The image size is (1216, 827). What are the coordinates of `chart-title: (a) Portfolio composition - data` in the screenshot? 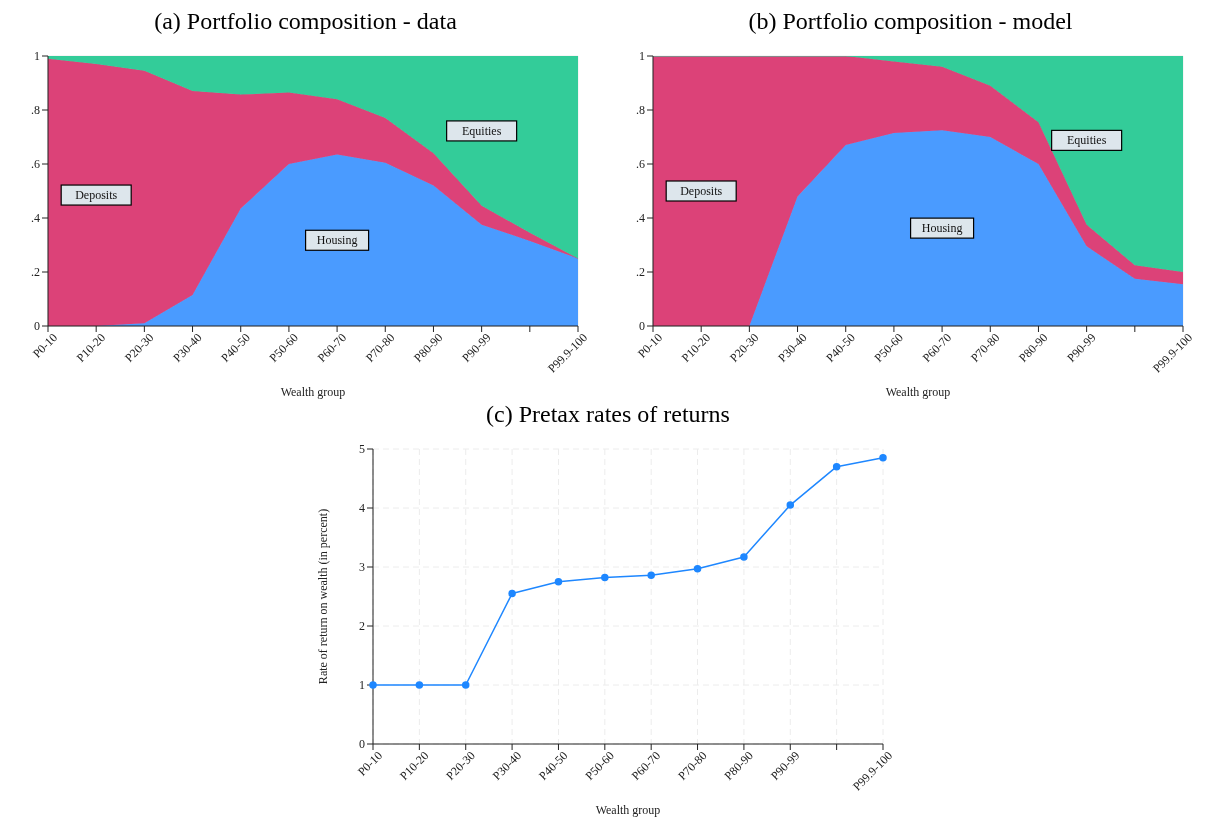 It's located at (305, 22).